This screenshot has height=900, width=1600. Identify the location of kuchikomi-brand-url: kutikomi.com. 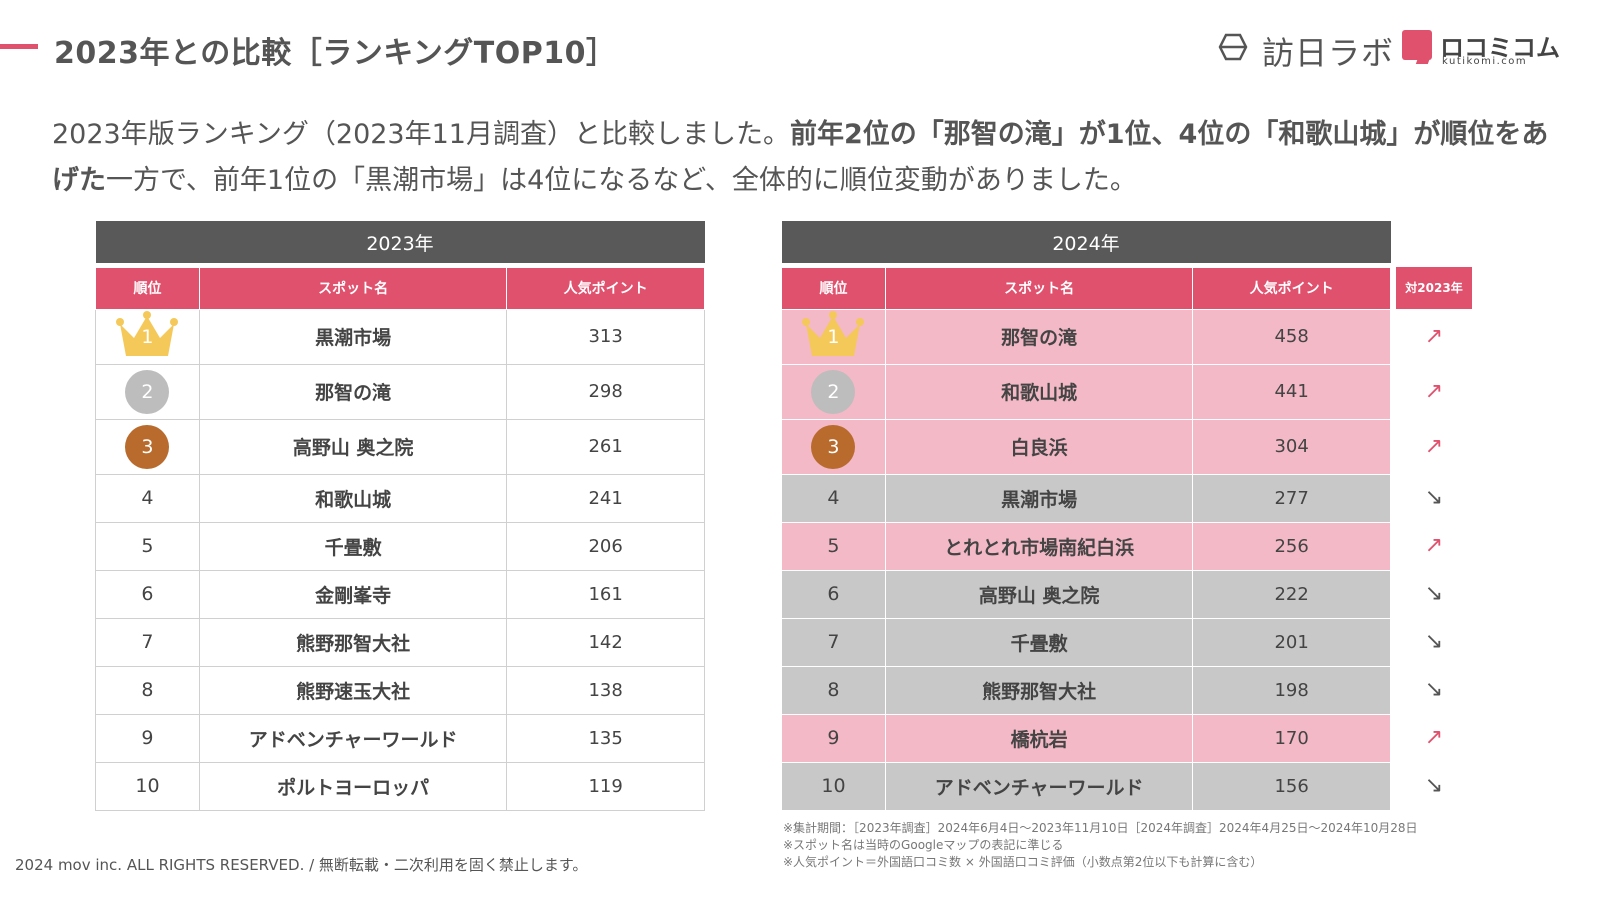
(1485, 61).